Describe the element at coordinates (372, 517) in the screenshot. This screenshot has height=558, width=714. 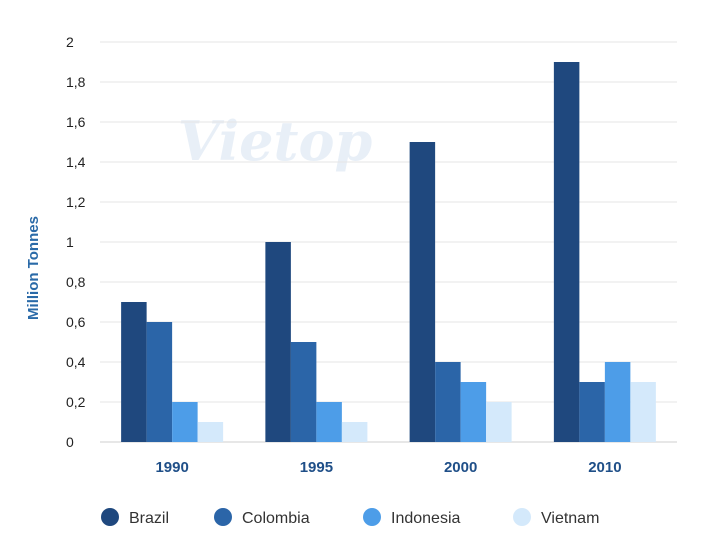
I see `legend-marker-indonesia` at that location.